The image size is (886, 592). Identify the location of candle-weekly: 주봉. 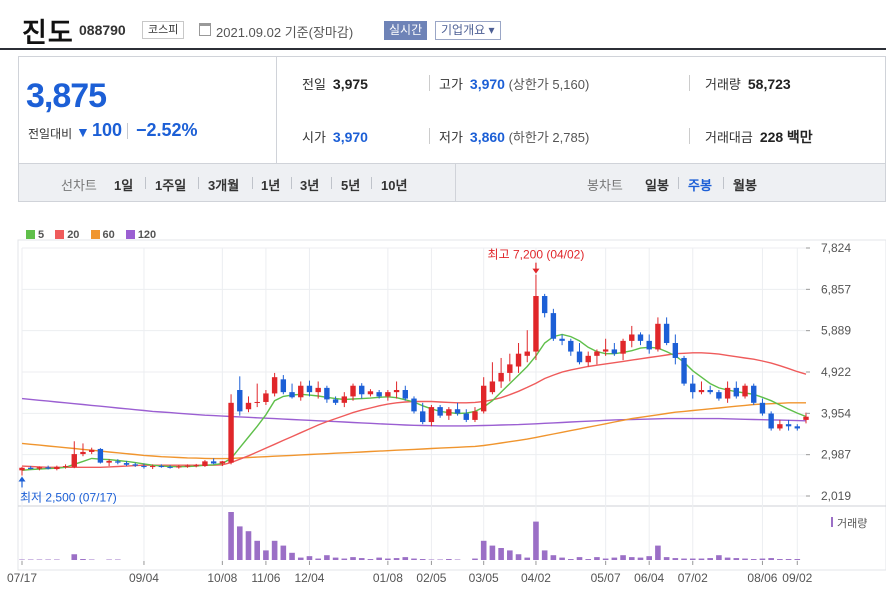
(700, 185).